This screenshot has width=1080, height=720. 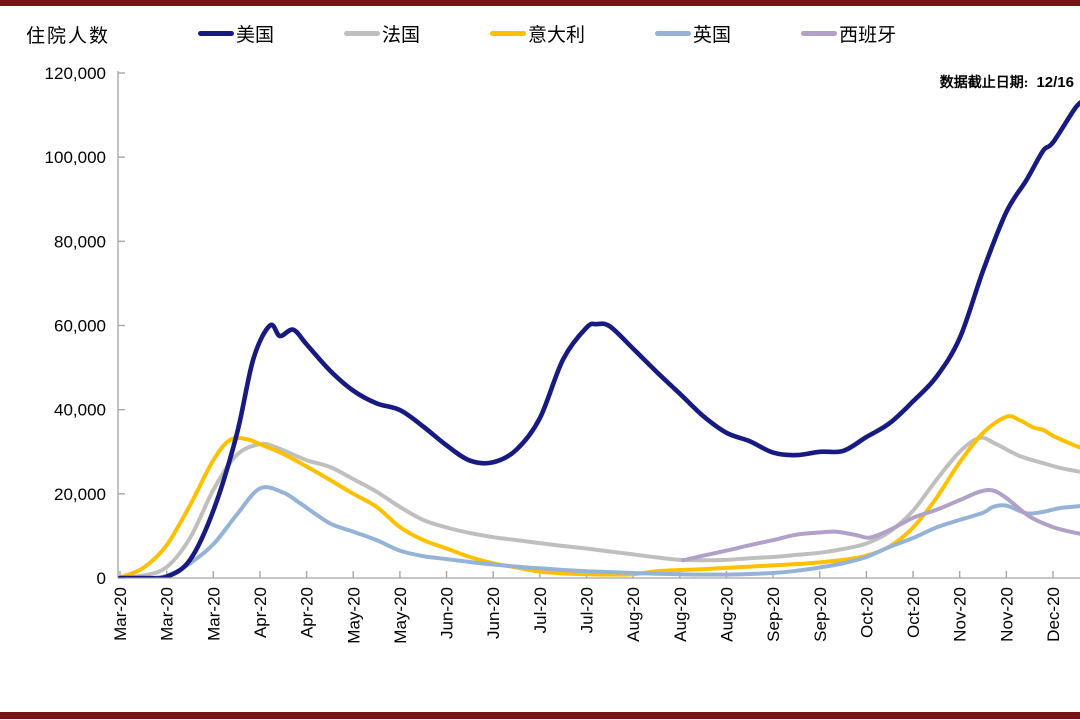 What do you see at coordinates (75, 73) in the screenshot?
I see `y-tick-label: 120,000` at bounding box center [75, 73].